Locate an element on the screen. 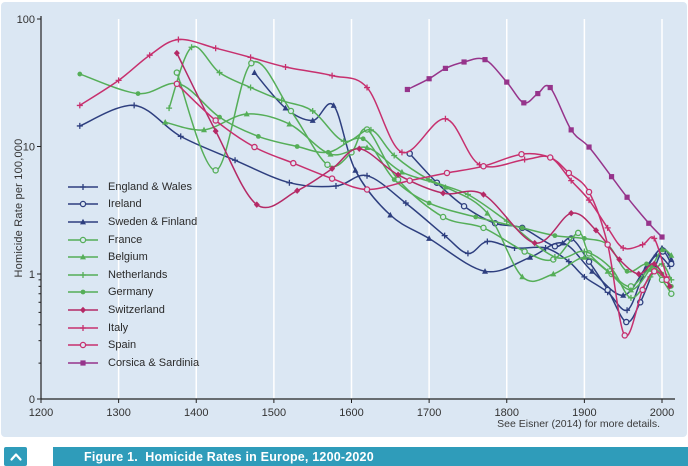 The height and width of the screenshot is (466, 688). legend-item-spain: Spain is located at coordinates (133, 345).